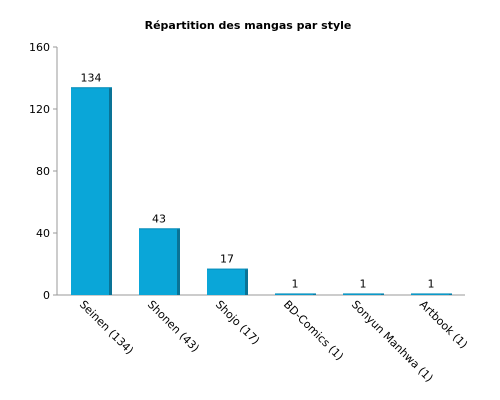 This screenshot has width=500, height=400. Describe the element at coordinates (39, 109) in the screenshot. I see `y-tick-label: 120` at that location.